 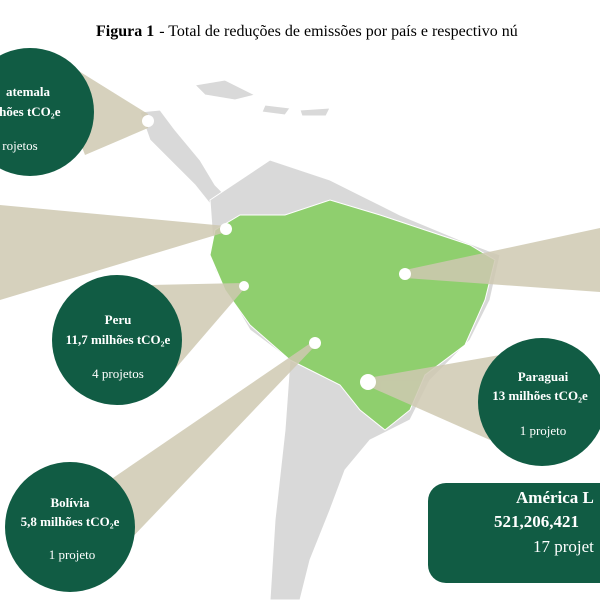 What do you see at coordinates (125, 31) in the screenshot?
I see `figure-label: Figura 1` at bounding box center [125, 31].